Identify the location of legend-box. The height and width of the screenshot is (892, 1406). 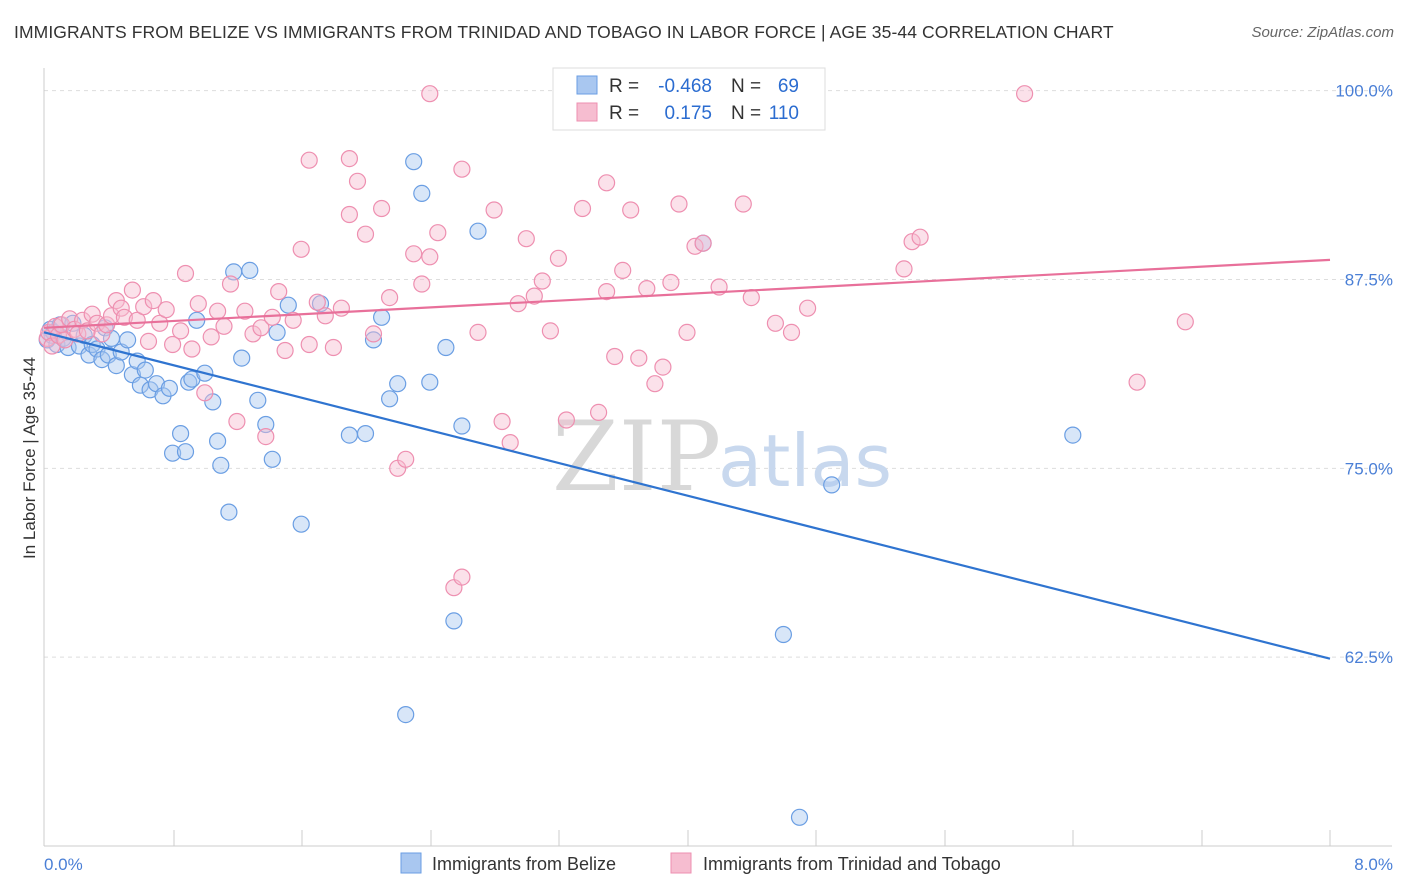
(689, 99).